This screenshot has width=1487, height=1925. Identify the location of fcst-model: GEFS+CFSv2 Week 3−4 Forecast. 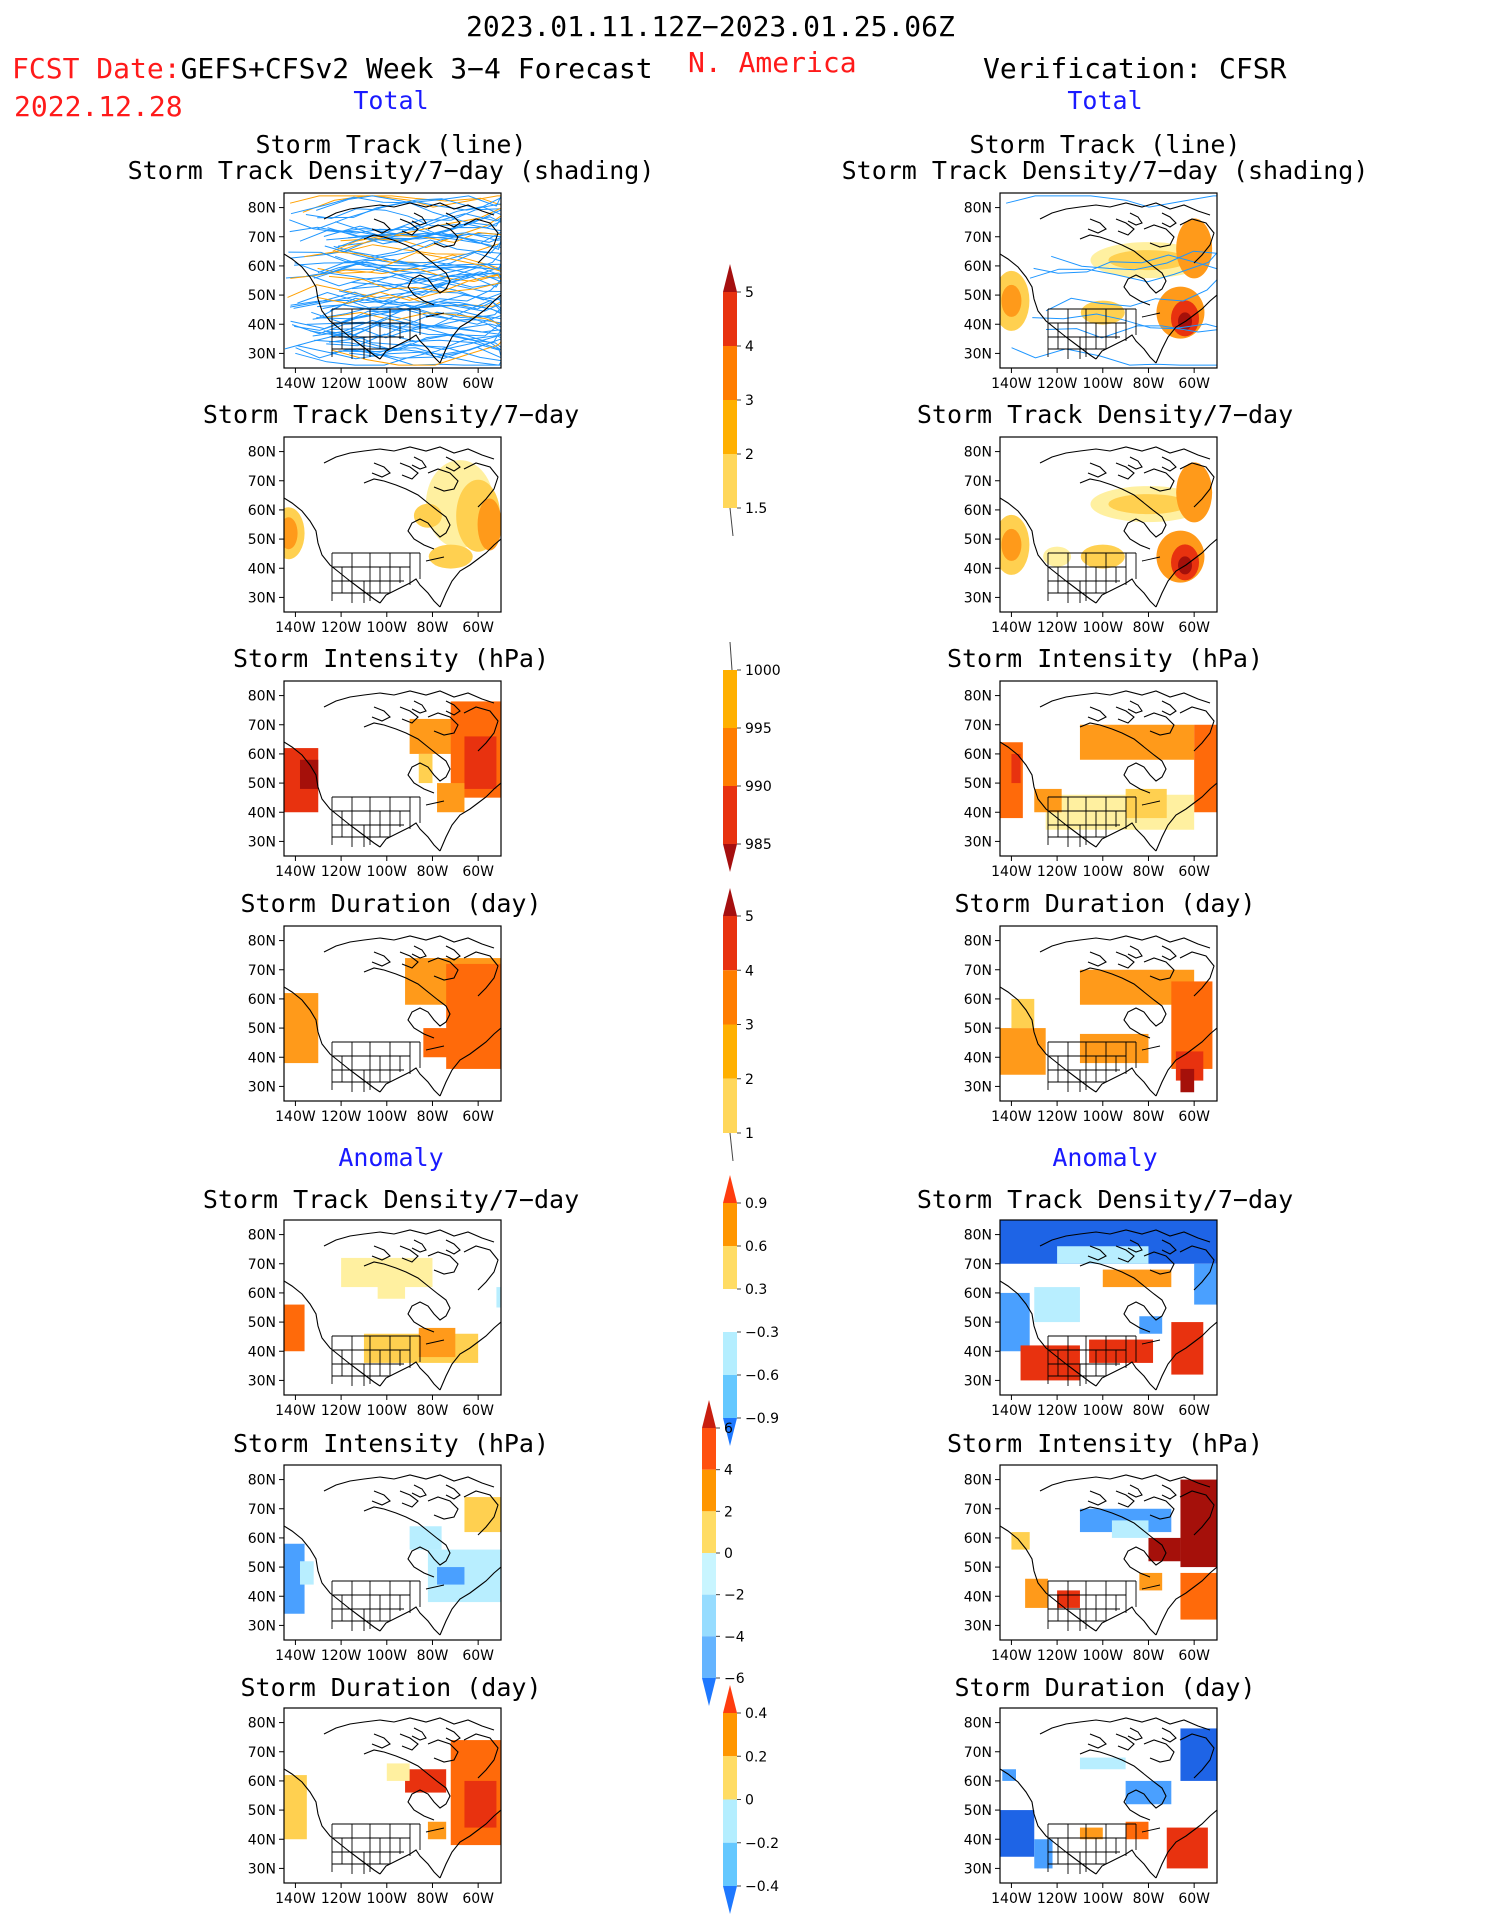
(416, 68).